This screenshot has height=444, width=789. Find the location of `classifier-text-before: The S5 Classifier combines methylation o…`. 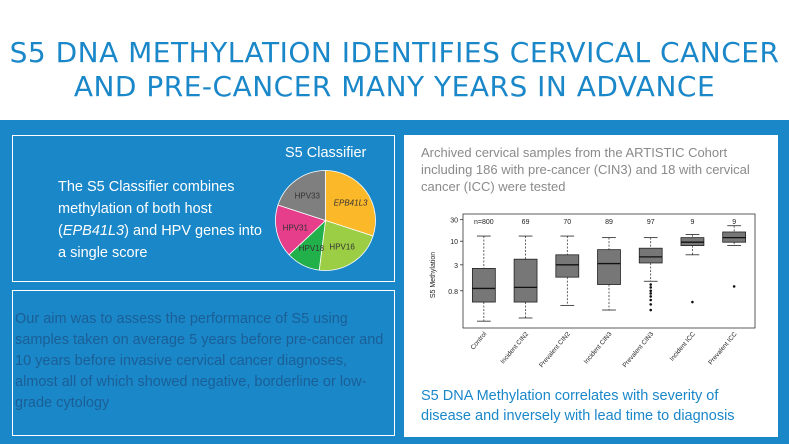

classifier-text-before: The S5 Classifier combines methylation o… is located at coordinates (146, 209).